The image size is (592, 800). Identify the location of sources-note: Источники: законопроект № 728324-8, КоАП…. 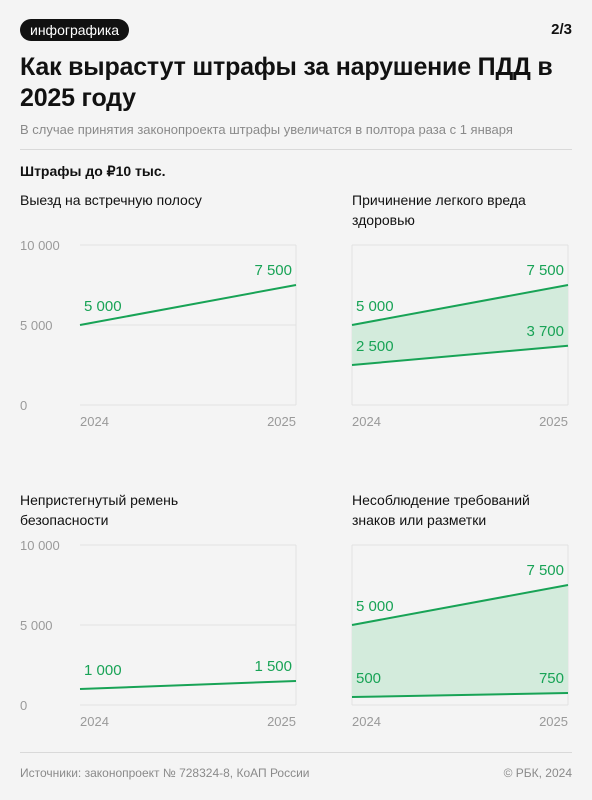
(165, 773).